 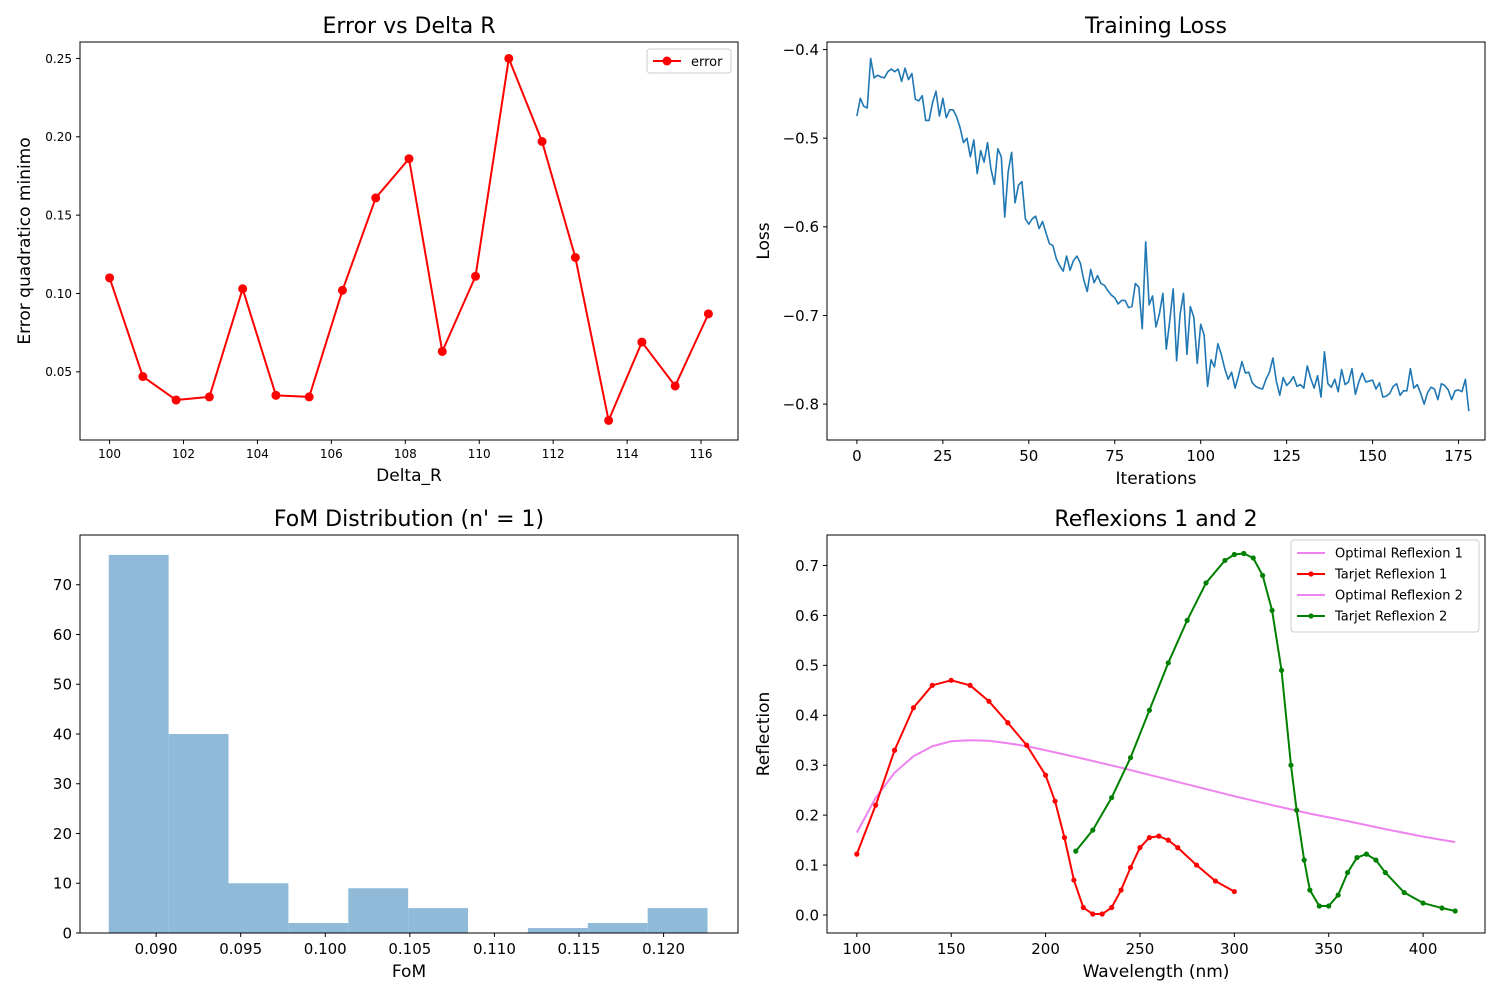 What do you see at coordinates (331, 454) in the screenshot?
I see `x-tick-label: 106` at bounding box center [331, 454].